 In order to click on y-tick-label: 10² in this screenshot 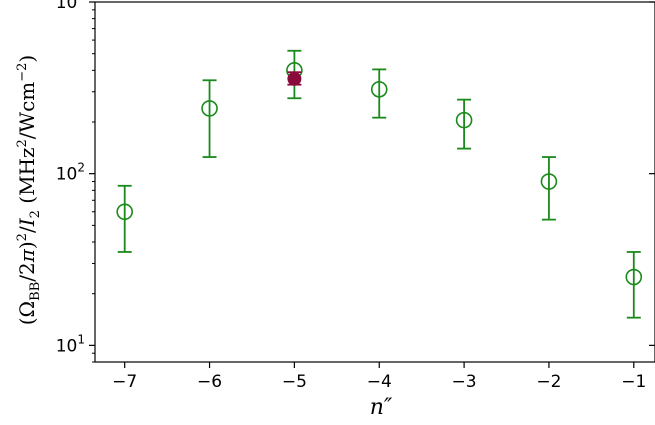, I will do `click(70, 173)`.